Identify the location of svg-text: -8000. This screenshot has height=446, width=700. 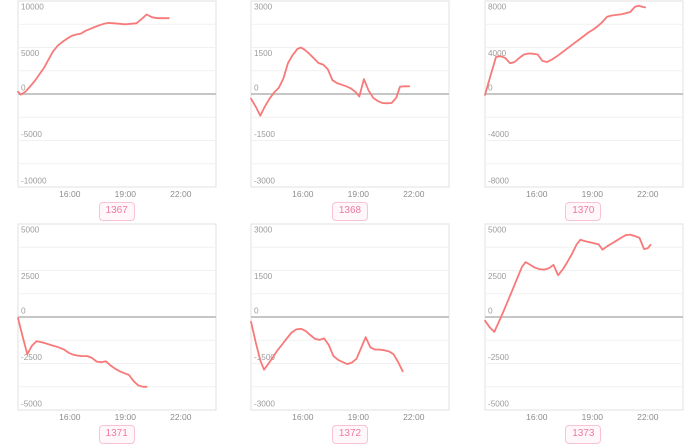
(498, 181).